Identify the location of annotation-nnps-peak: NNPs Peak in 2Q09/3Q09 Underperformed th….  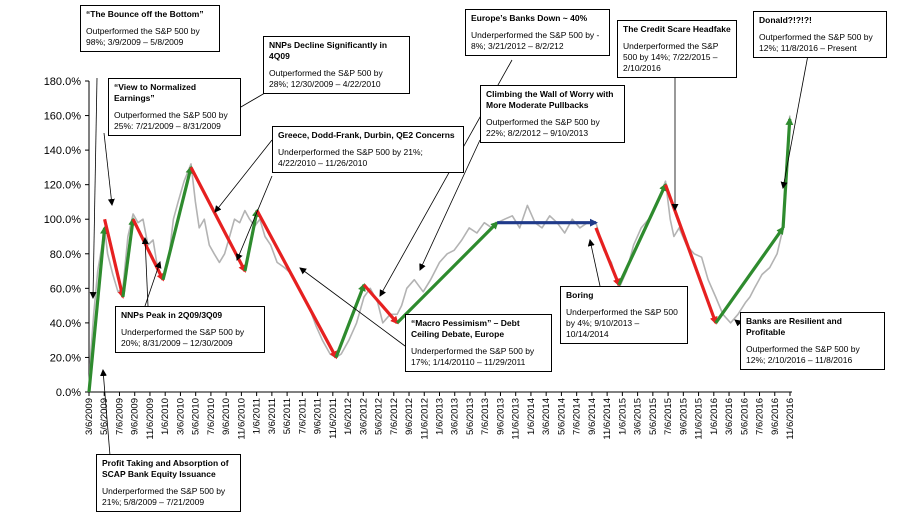
(190, 329).